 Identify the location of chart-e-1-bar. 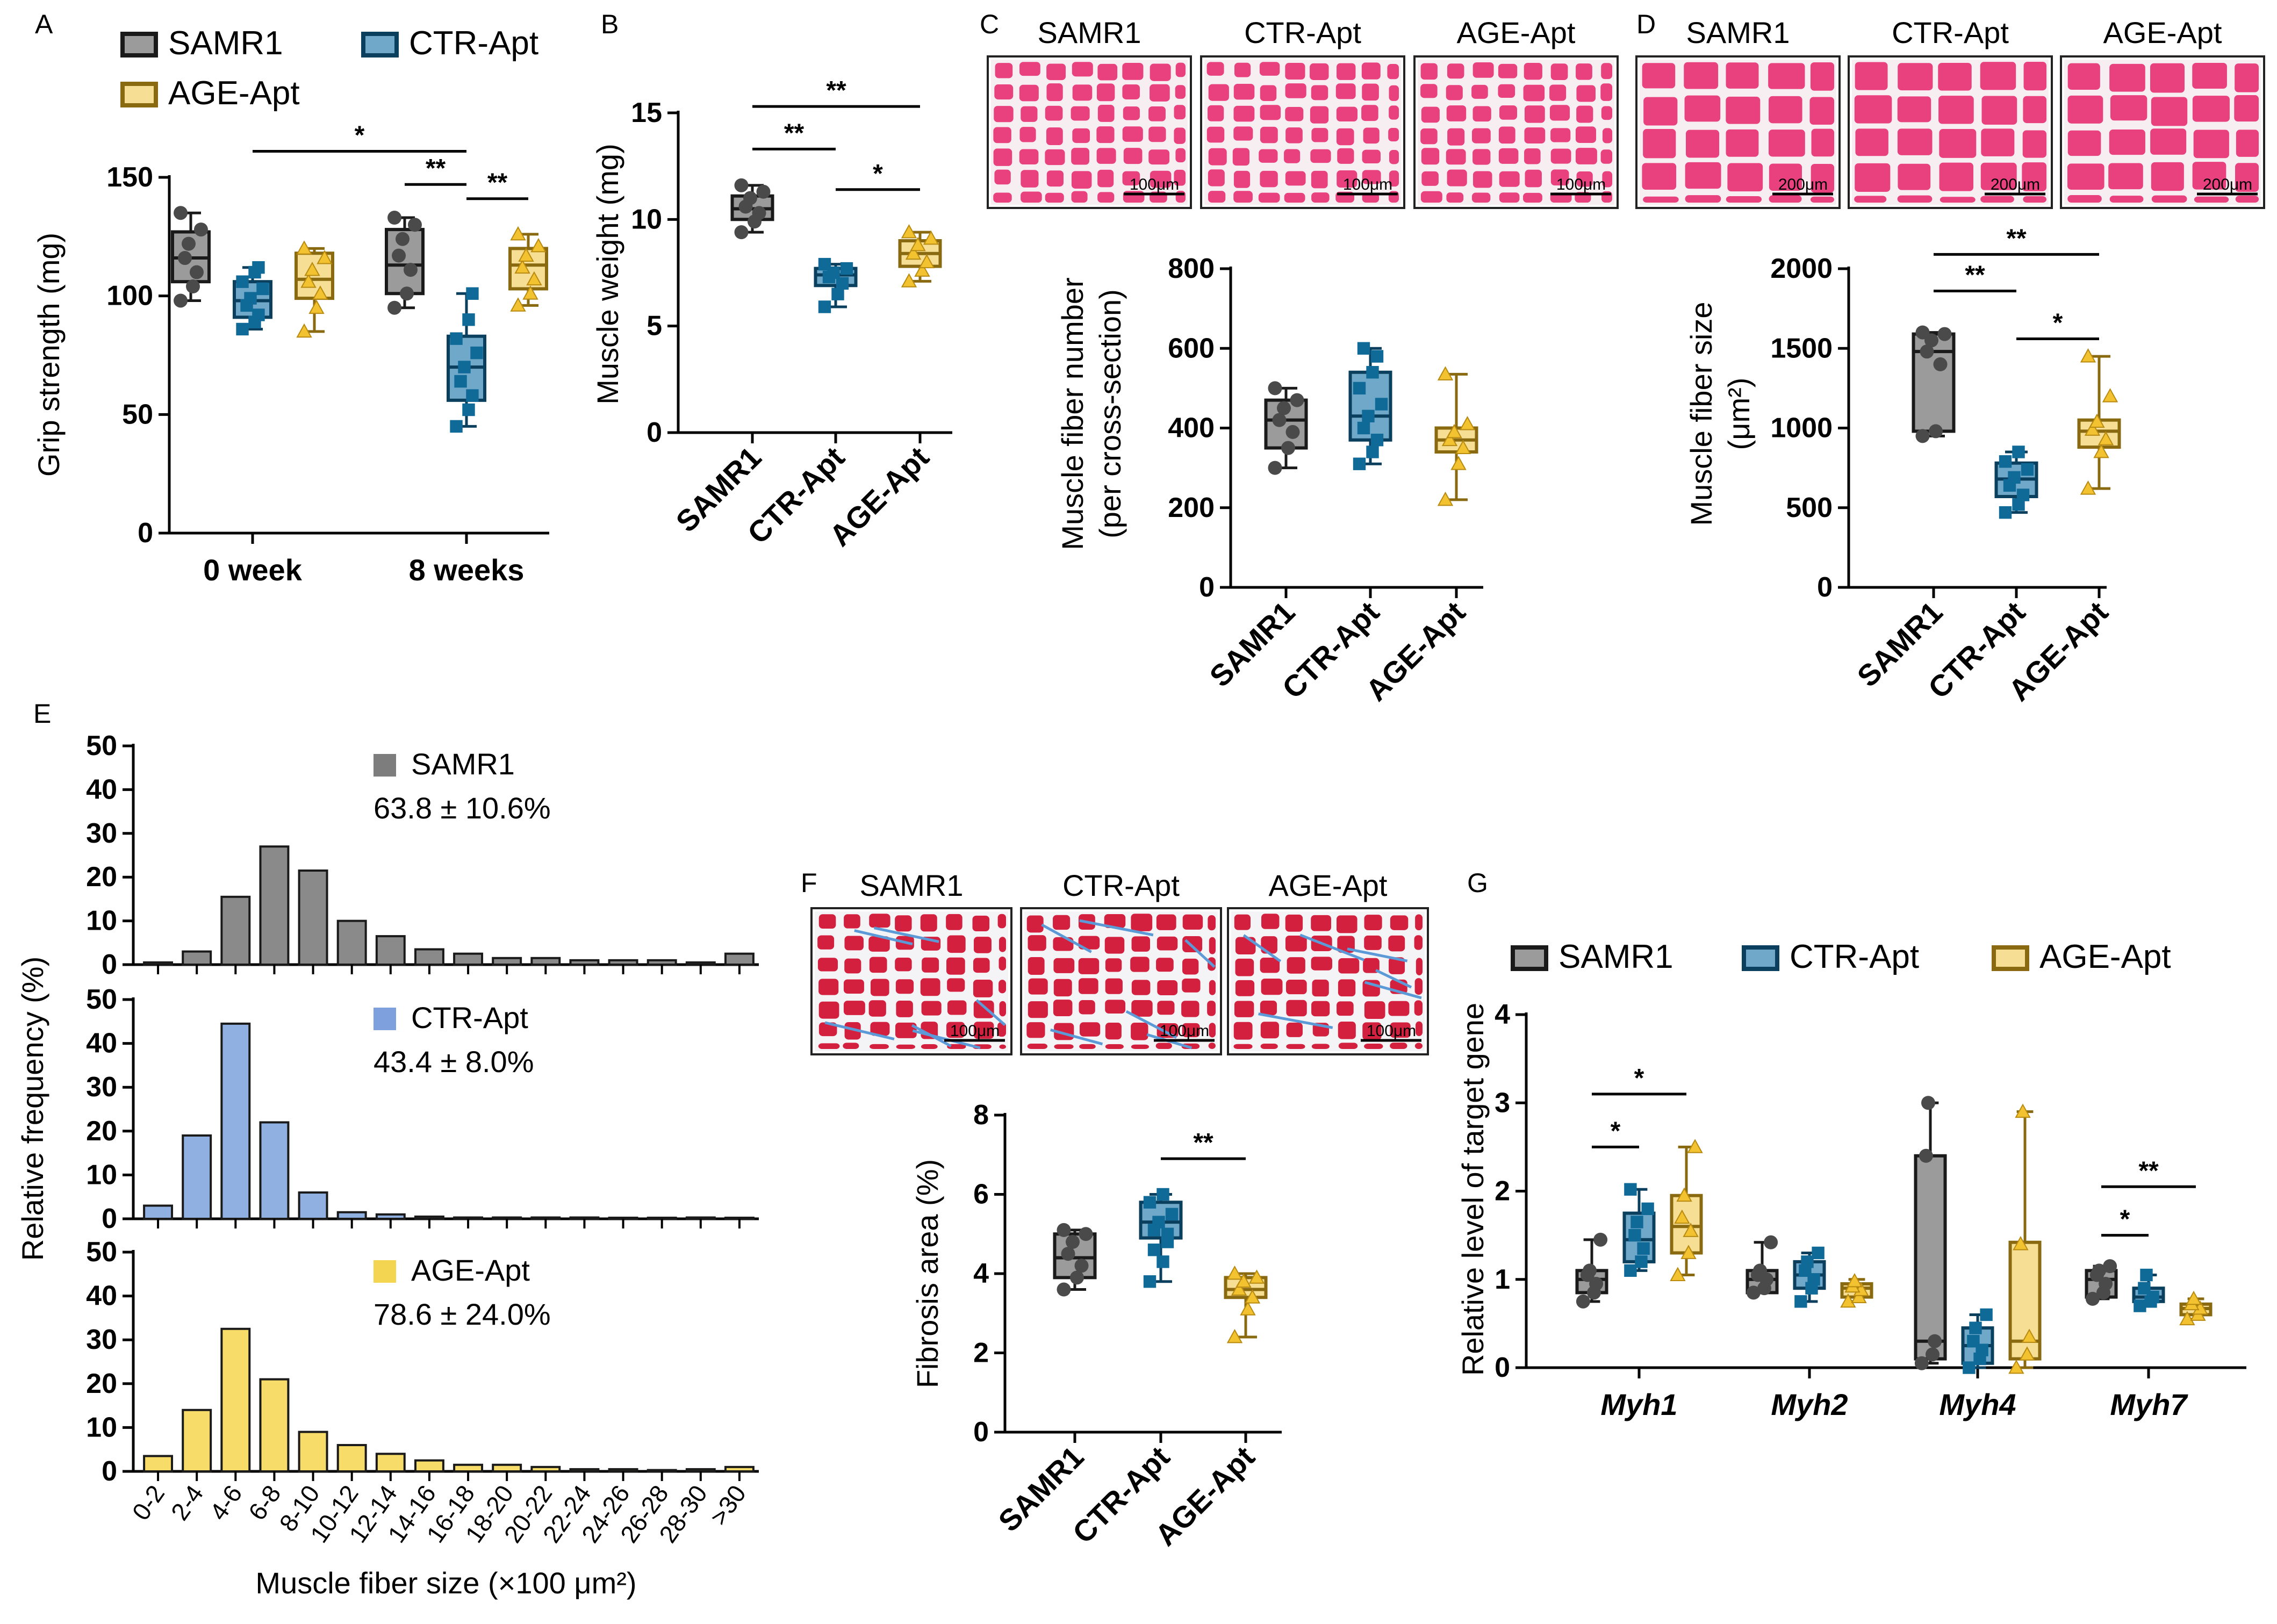
(158, 1212).